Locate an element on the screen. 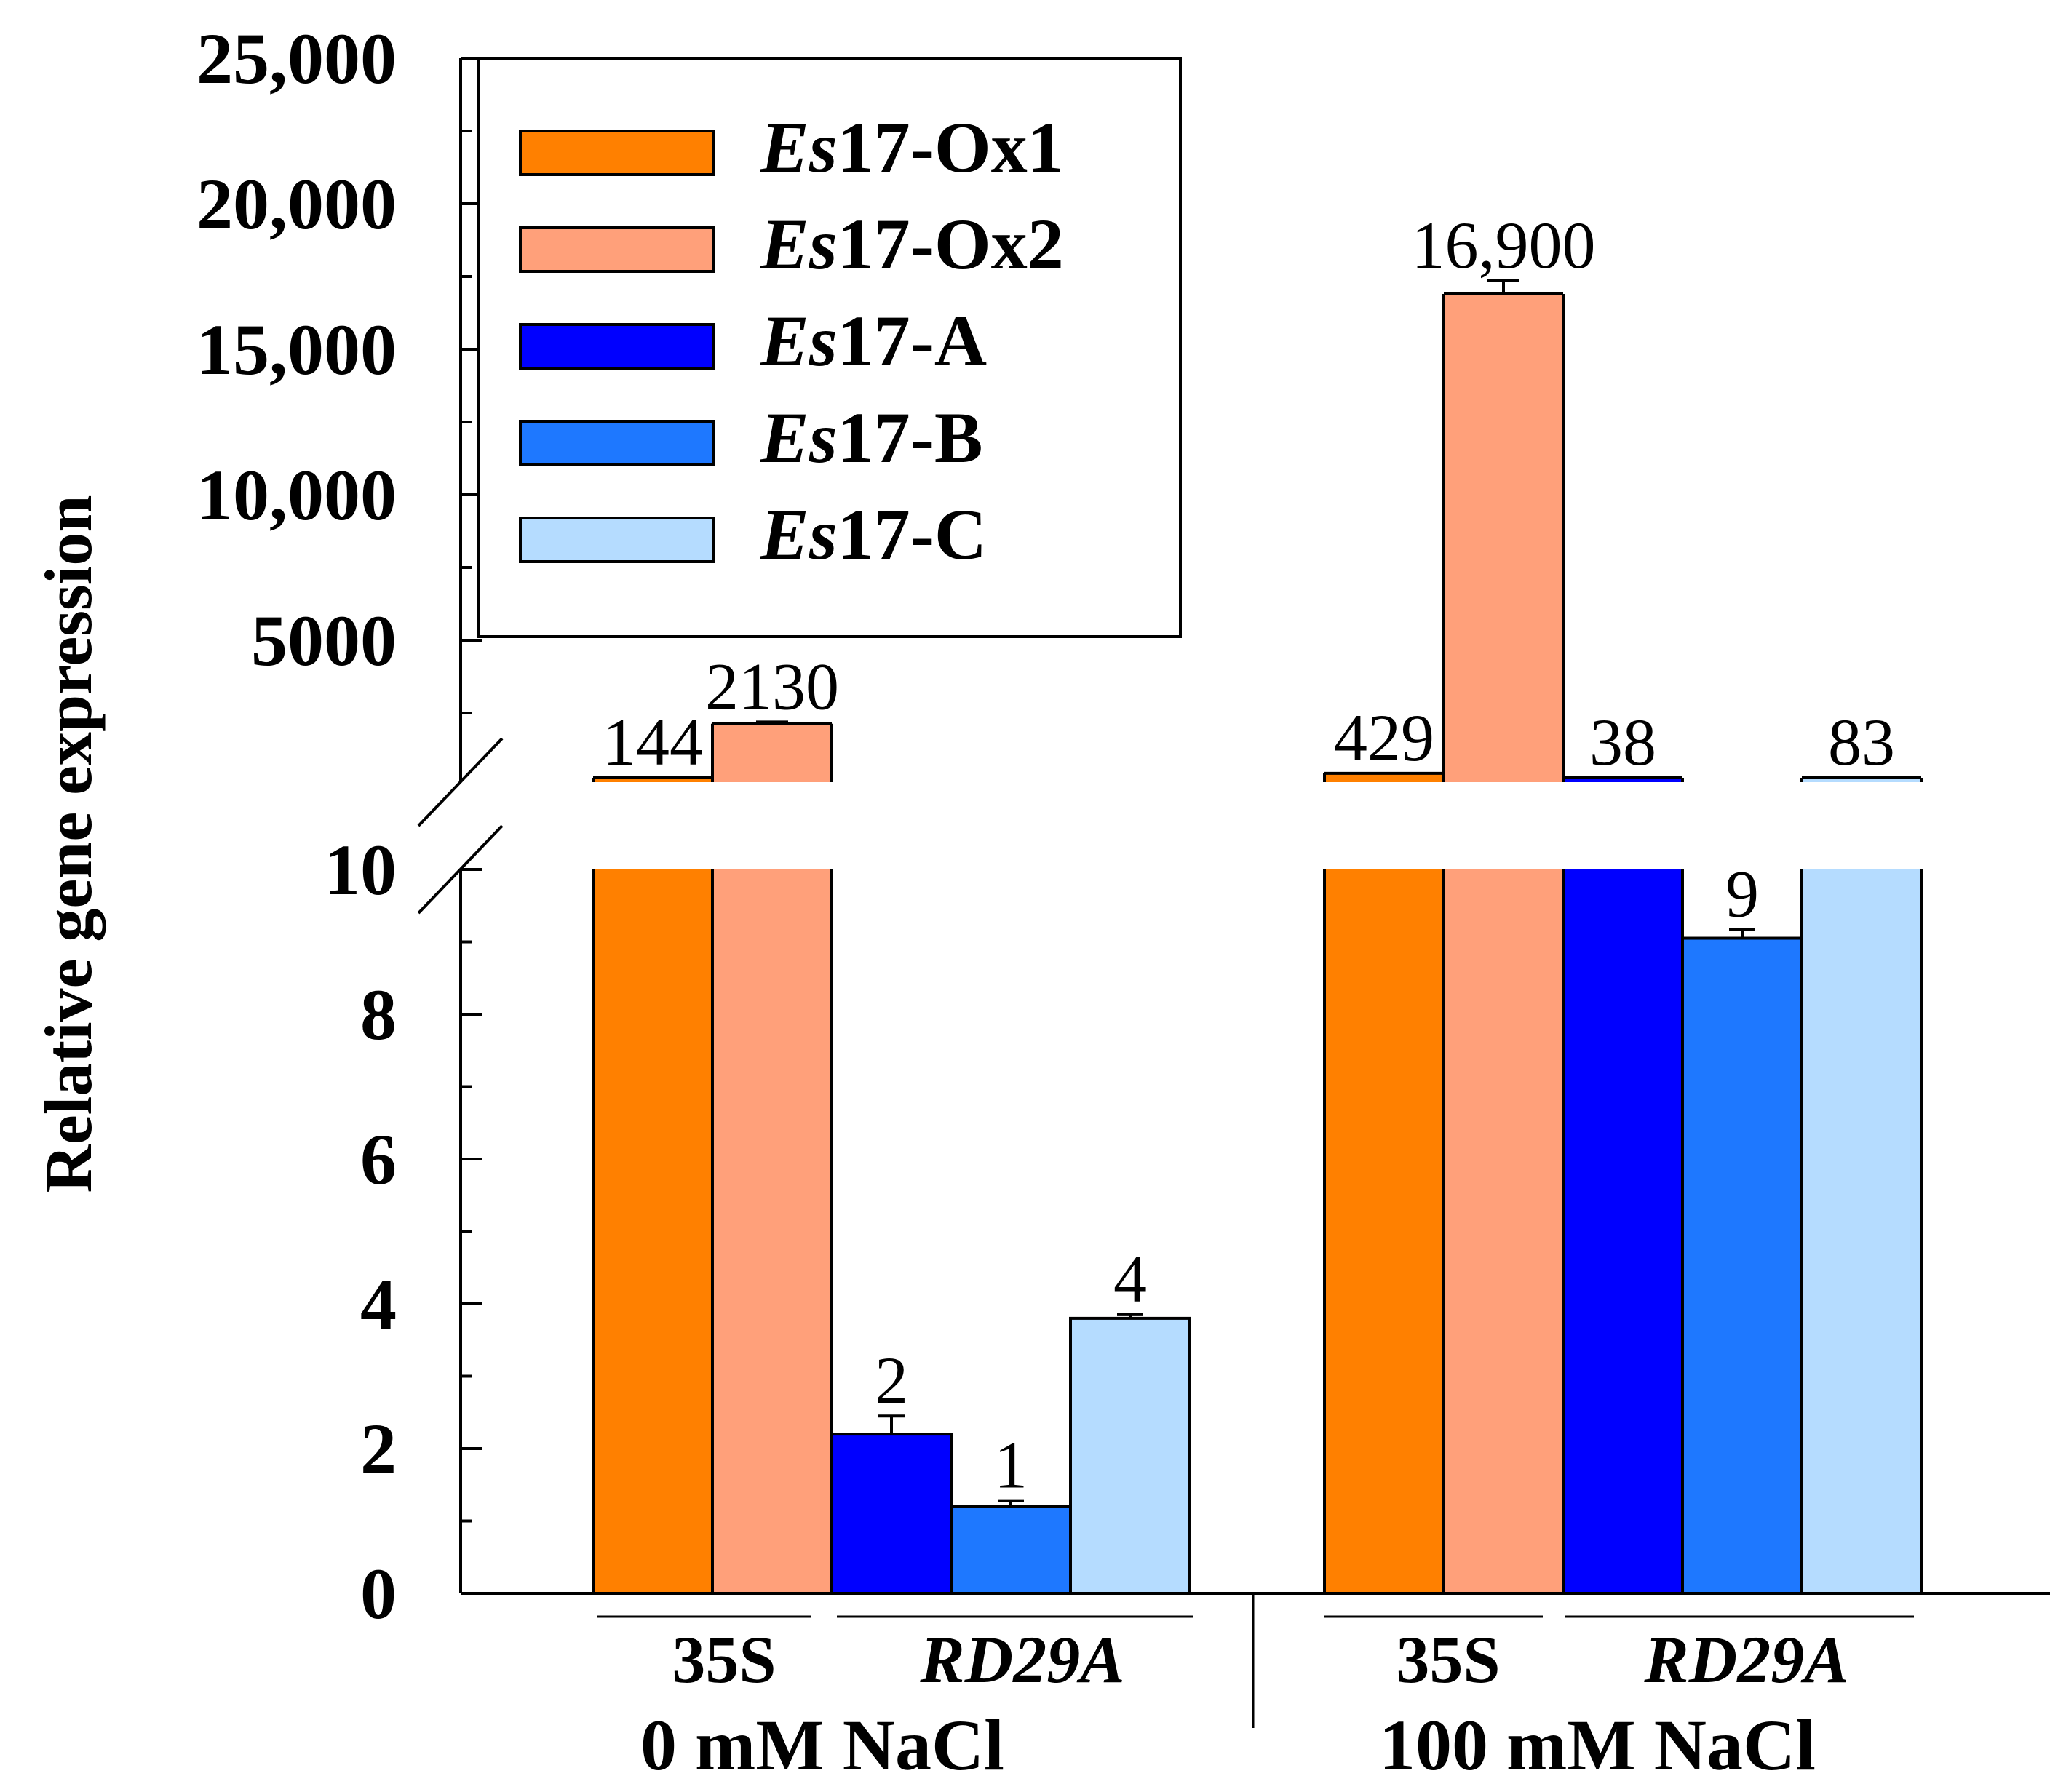 The height and width of the screenshot is (1792, 2050). bar-salt-es17-c-lower is located at coordinates (1861, 1231).